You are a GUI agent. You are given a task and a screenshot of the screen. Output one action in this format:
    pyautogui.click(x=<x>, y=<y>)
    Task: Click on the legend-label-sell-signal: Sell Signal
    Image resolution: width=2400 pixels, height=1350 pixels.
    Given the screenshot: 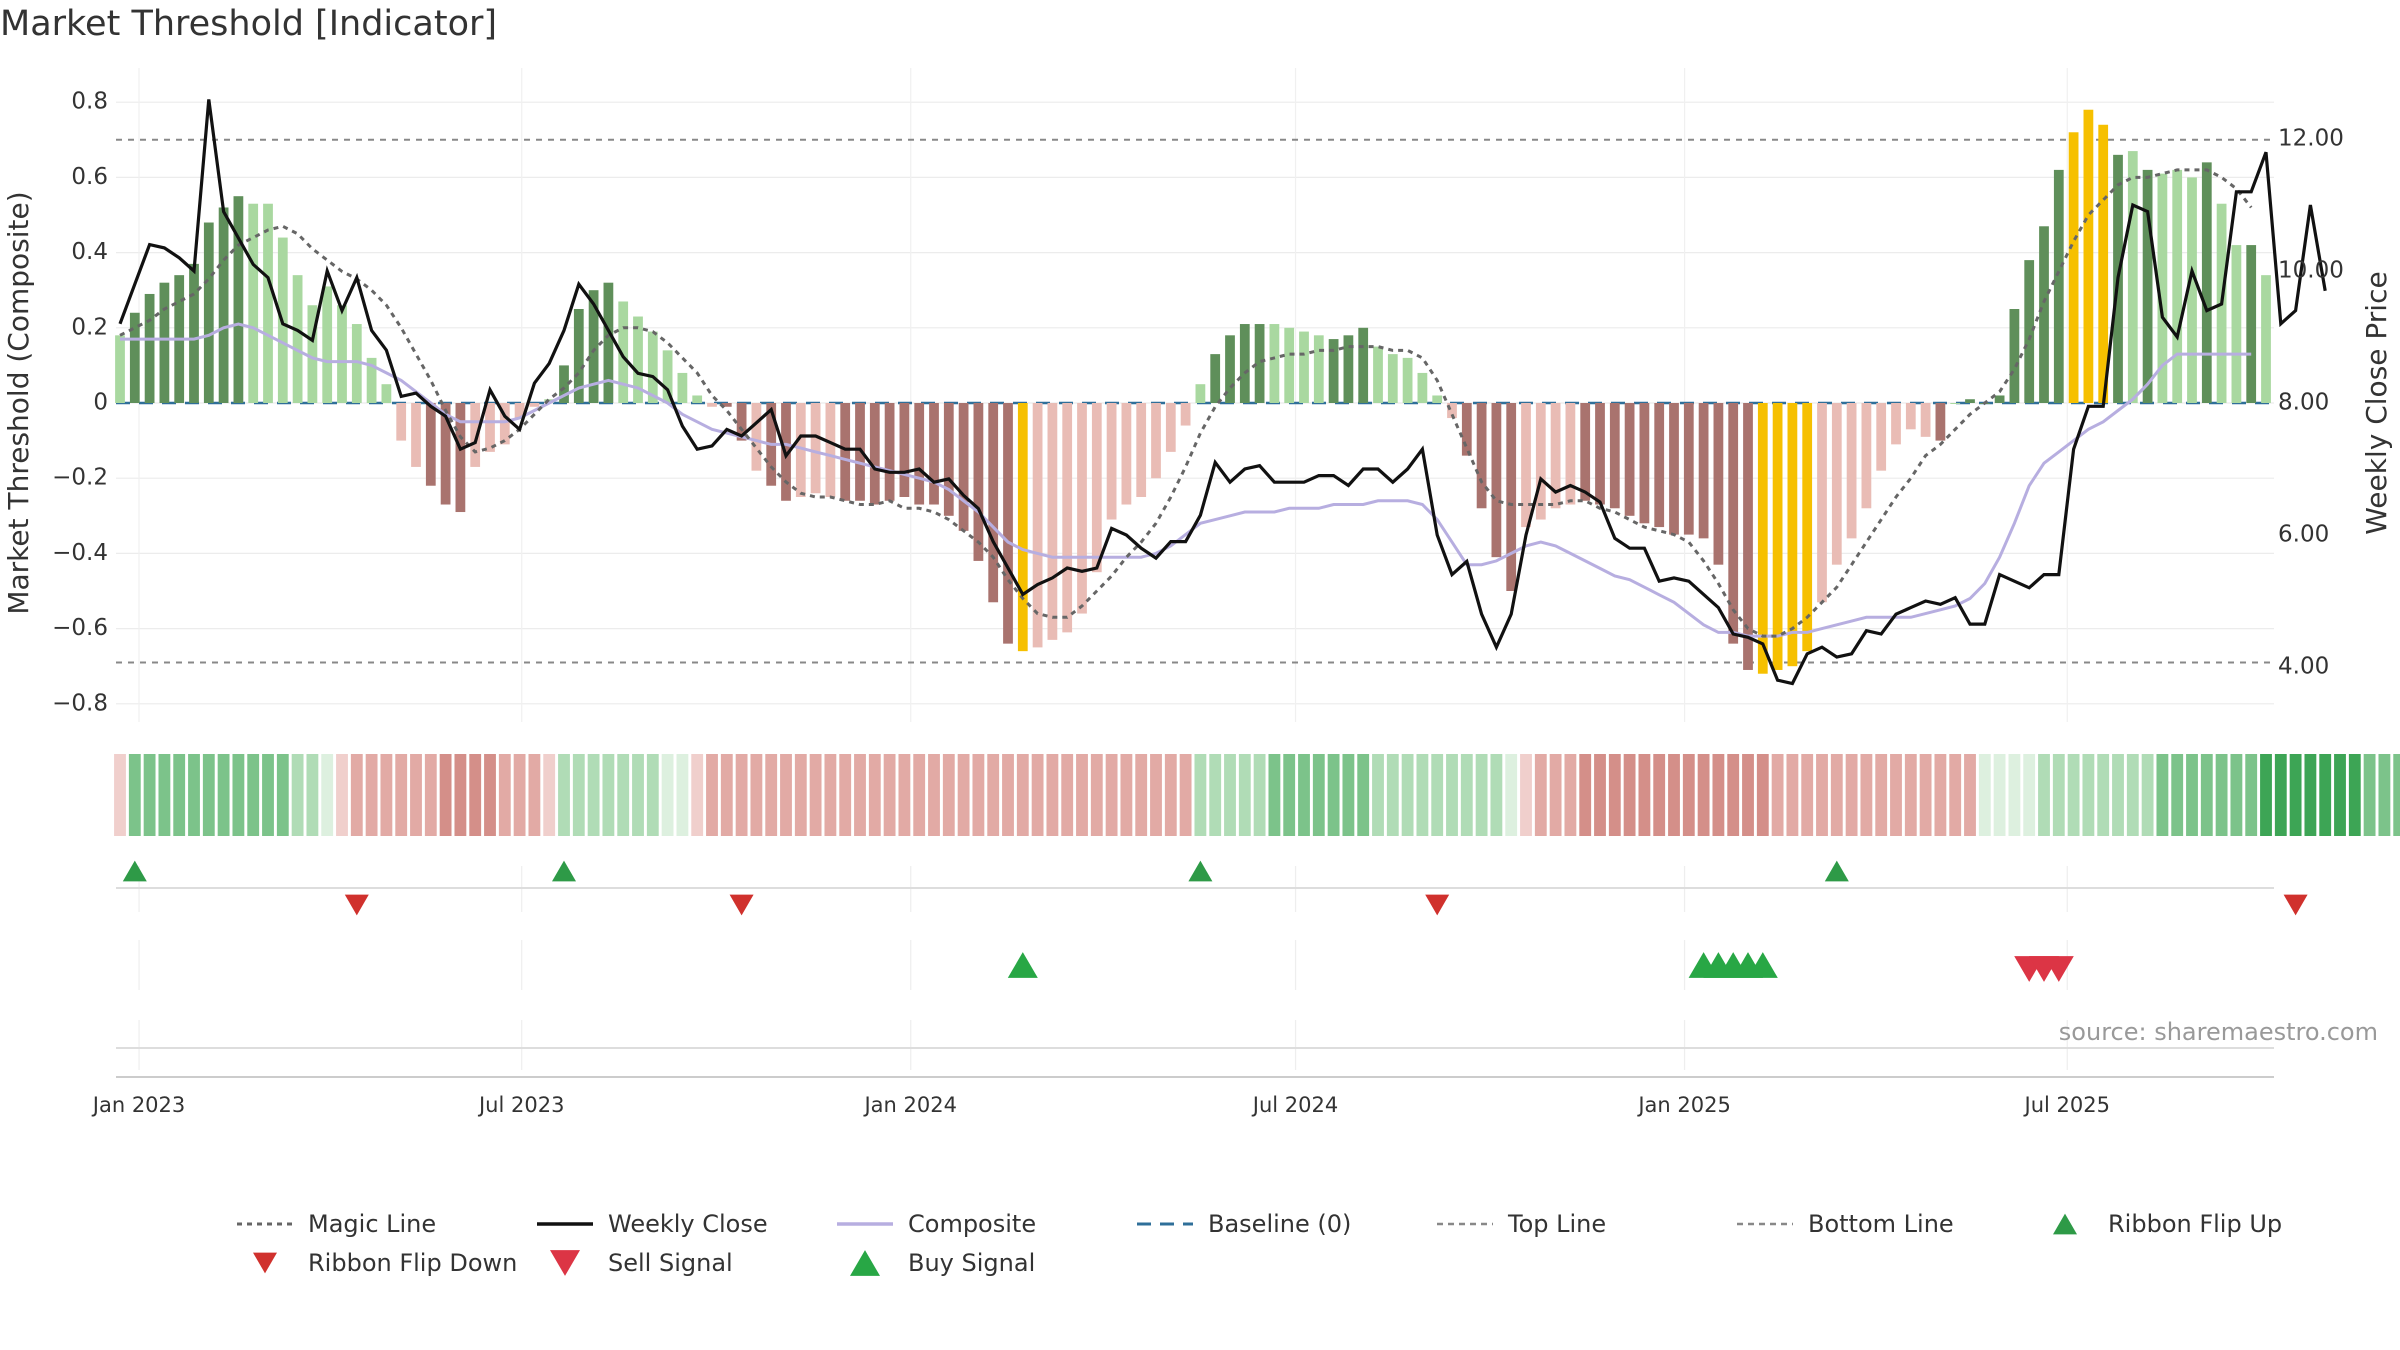 What is the action you would take?
    pyautogui.click(x=670, y=1263)
    